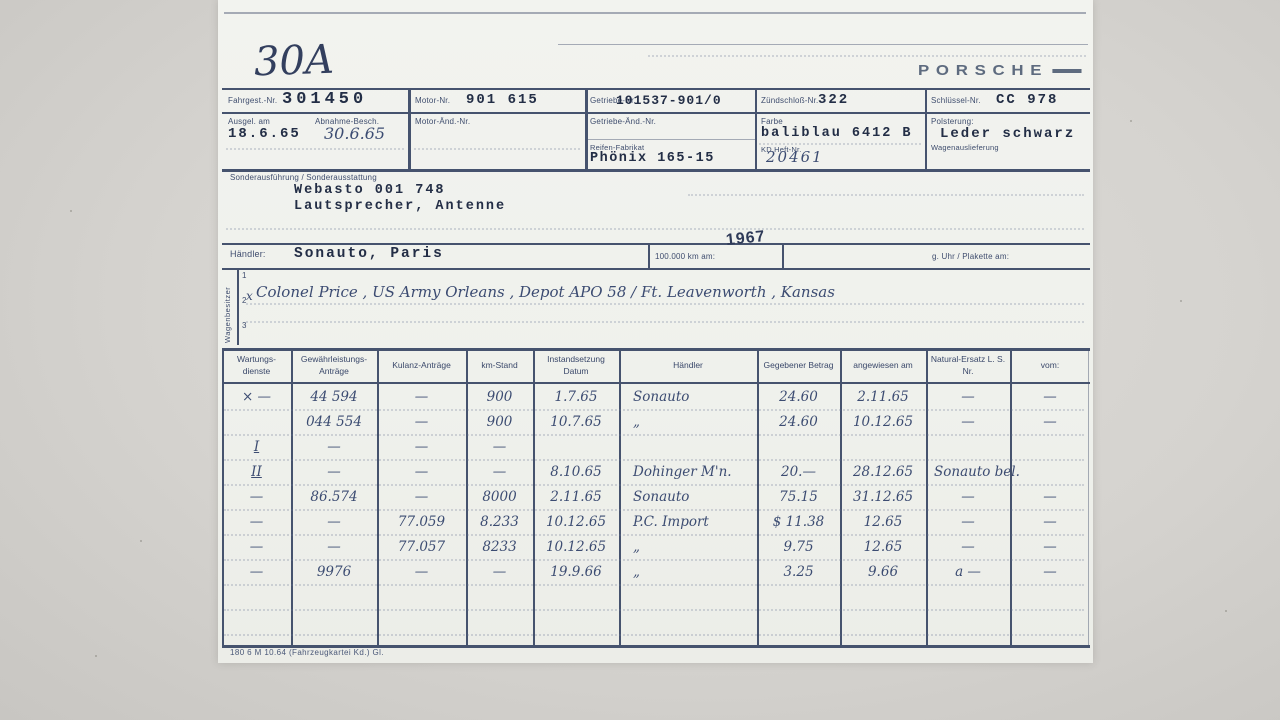  Describe the element at coordinates (334, 572) in the screenshot. I see `cell: 9976` at that location.